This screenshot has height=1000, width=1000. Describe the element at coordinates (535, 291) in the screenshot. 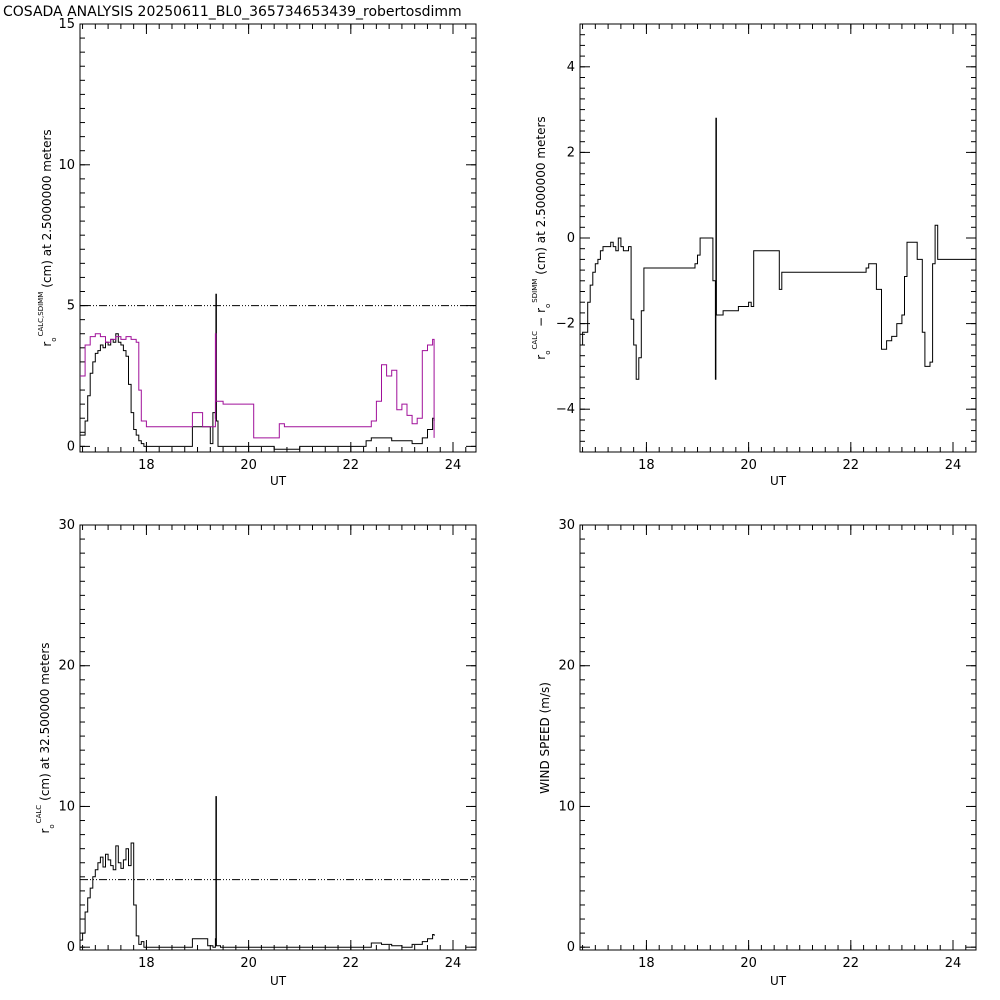

I see `y-label-superscript-2: SDIMM` at that location.